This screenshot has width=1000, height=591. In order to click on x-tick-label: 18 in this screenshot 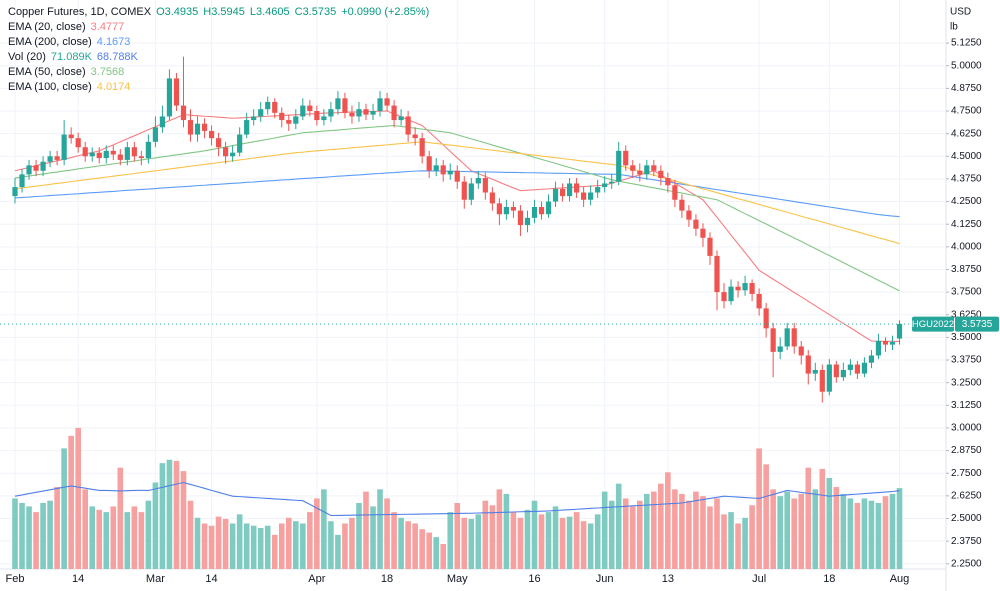, I will do `click(829, 579)`.